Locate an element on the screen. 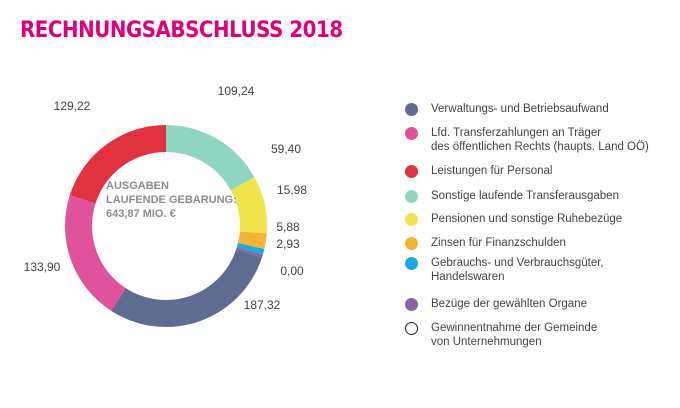 This screenshot has height=408, width=680. legend-item: Verwaltungs- und Betriebsaufwand is located at coordinates (507, 109).